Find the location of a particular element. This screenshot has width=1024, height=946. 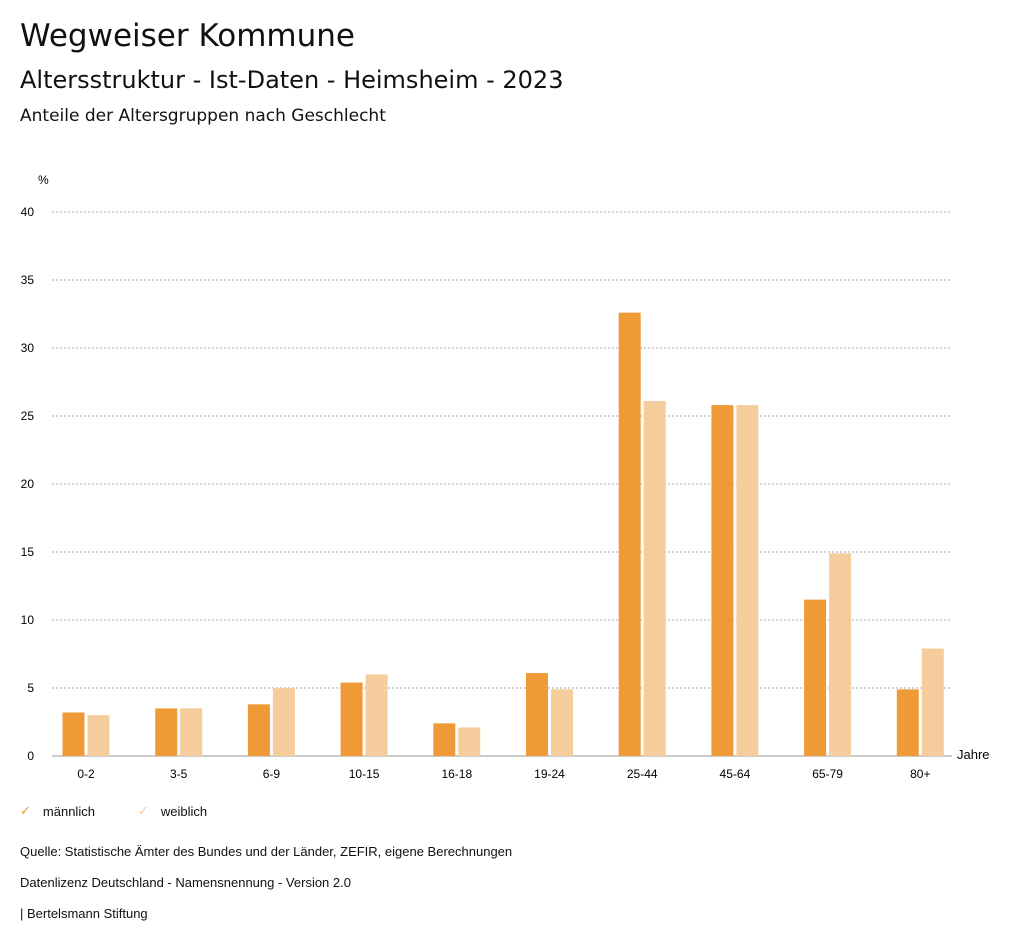

y-tick-label: 40 is located at coordinates (28, 212).